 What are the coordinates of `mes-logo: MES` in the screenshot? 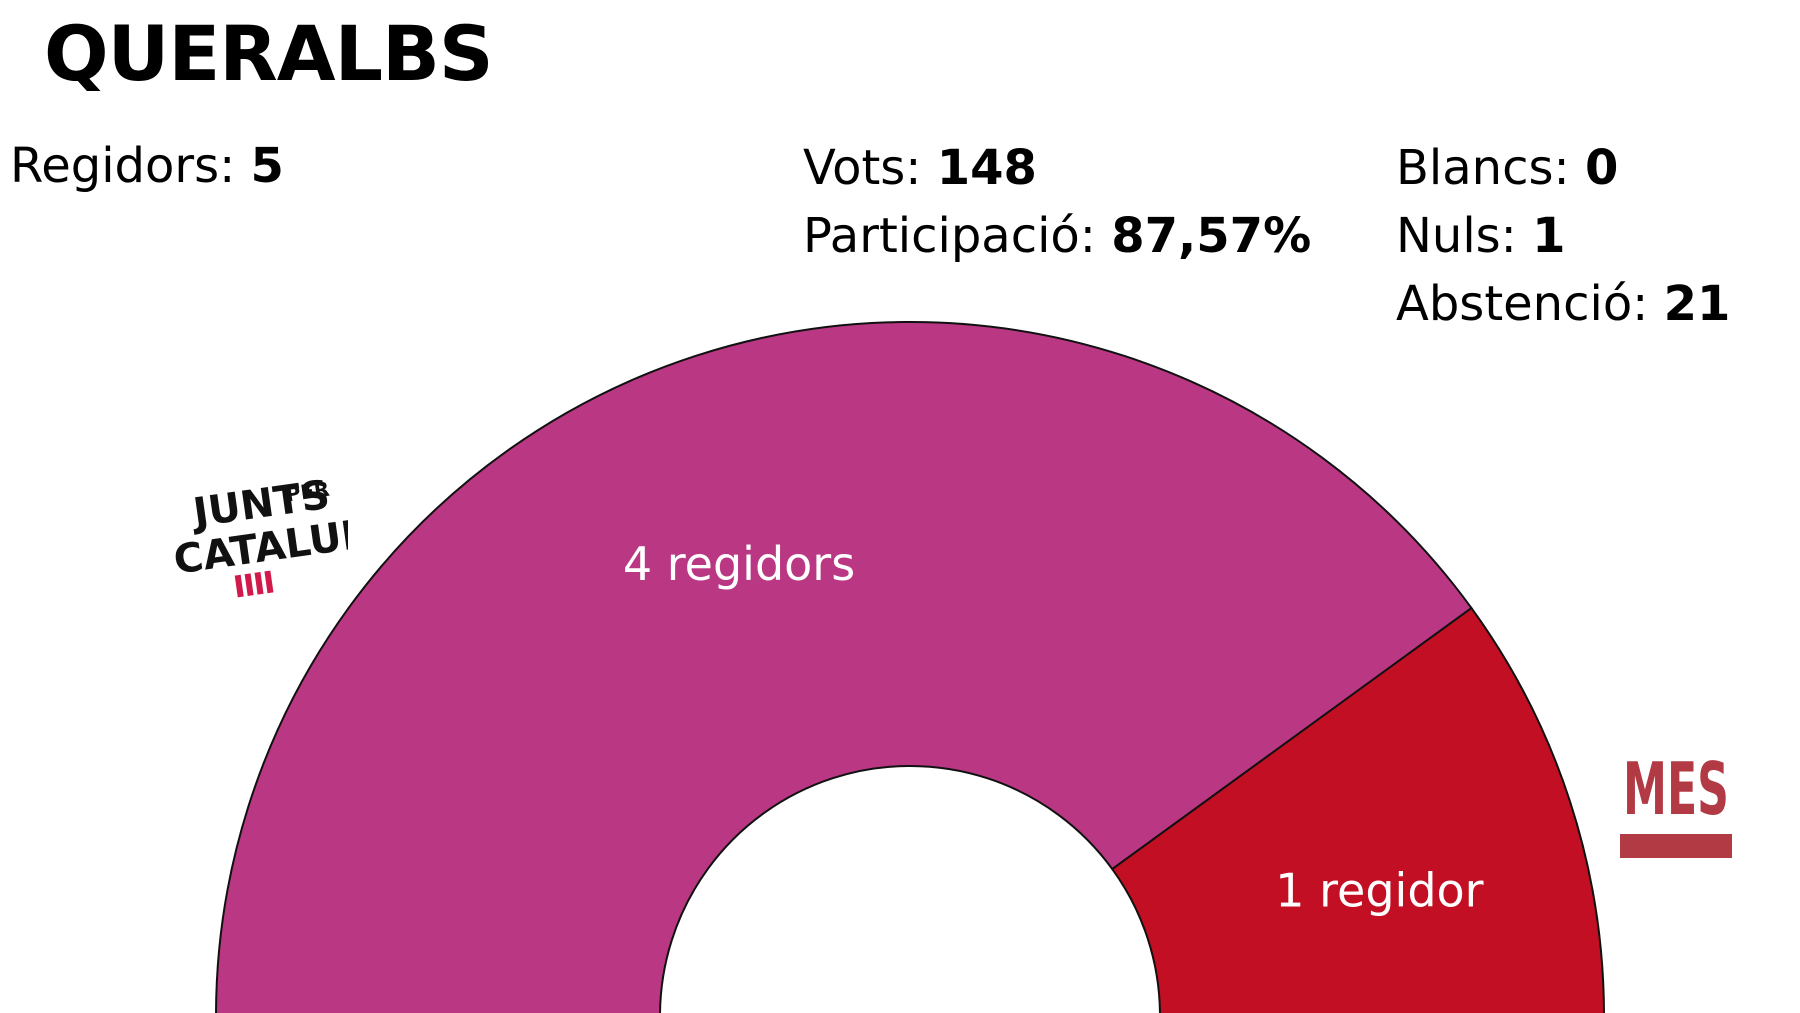 It's located at (1676, 802).